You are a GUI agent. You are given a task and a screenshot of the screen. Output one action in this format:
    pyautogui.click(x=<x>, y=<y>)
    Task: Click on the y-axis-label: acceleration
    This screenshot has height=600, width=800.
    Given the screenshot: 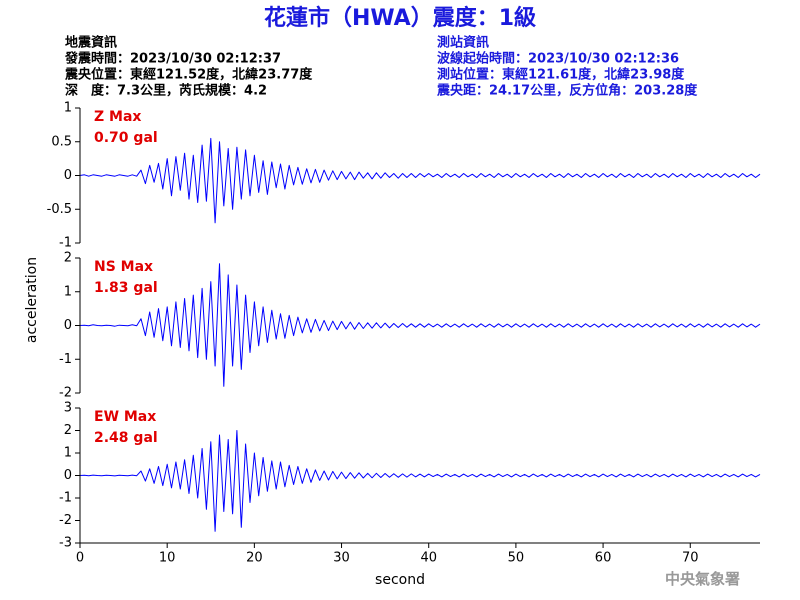 What is the action you would take?
    pyautogui.click(x=32, y=300)
    